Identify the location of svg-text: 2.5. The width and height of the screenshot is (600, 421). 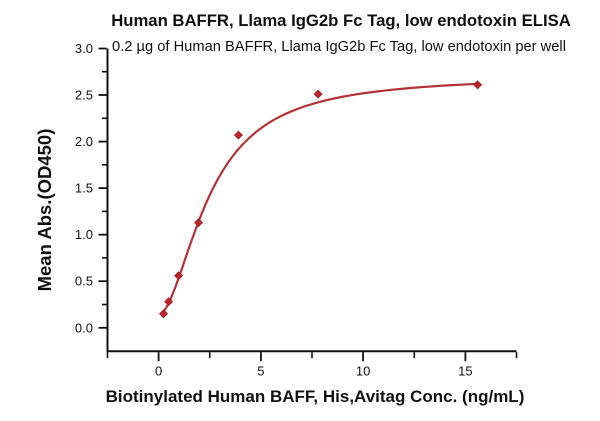
(84, 95).